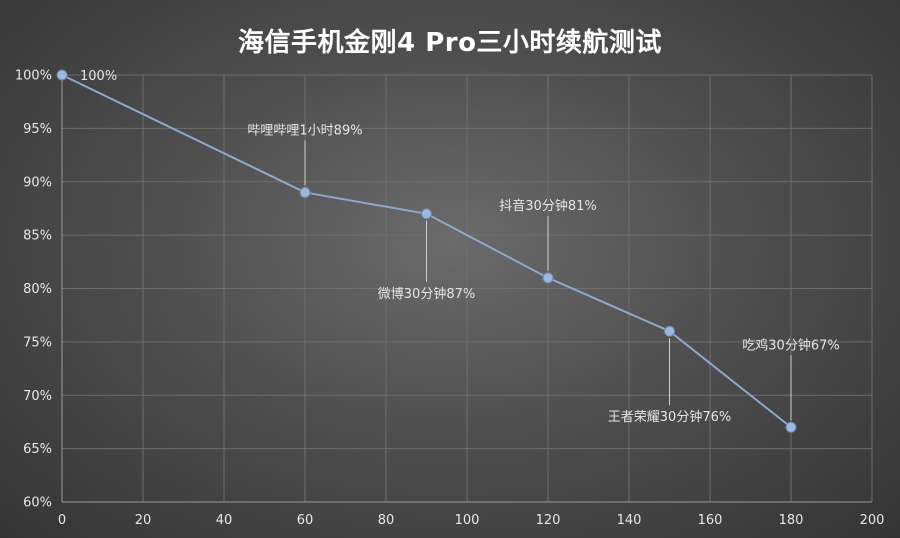 The width and height of the screenshot is (900, 538). I want to click on data-label: 抖音30分钟81%, so click(547, 206).